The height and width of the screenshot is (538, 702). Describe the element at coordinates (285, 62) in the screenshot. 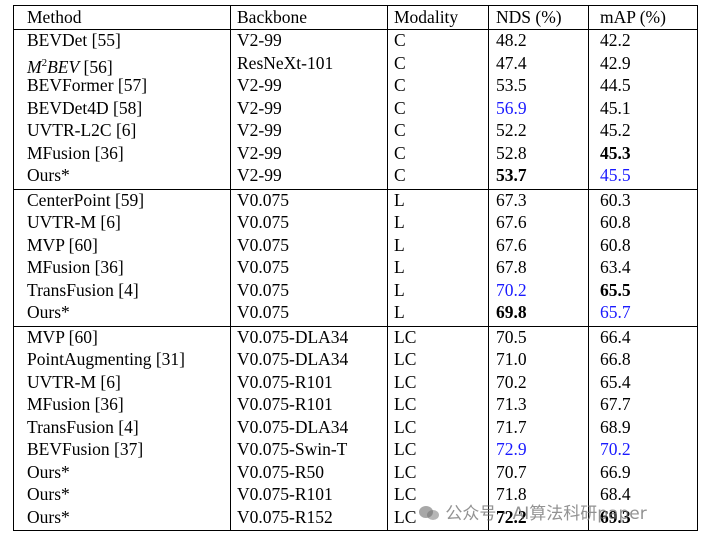

I see `table-cell: ResNeXt-101` at that location.